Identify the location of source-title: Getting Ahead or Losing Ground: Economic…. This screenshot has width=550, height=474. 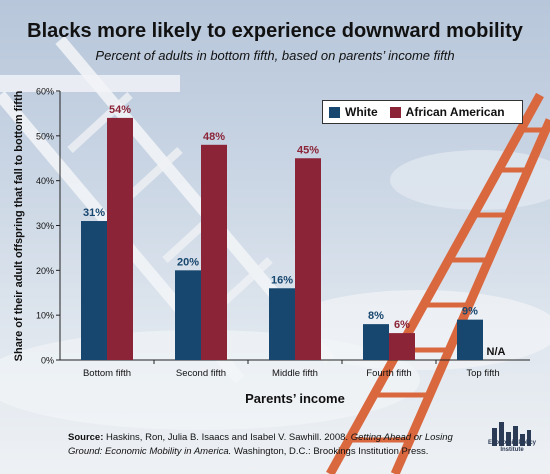
(260, 444).